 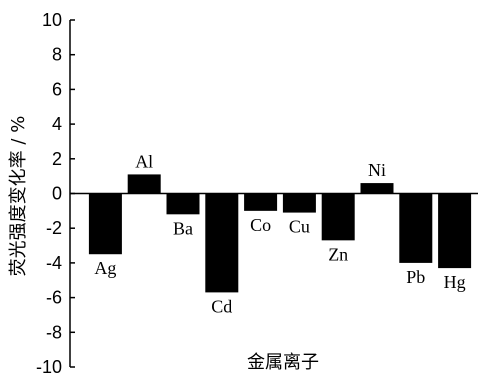 I want to click on bar-ni, so click(x=377, y=188).